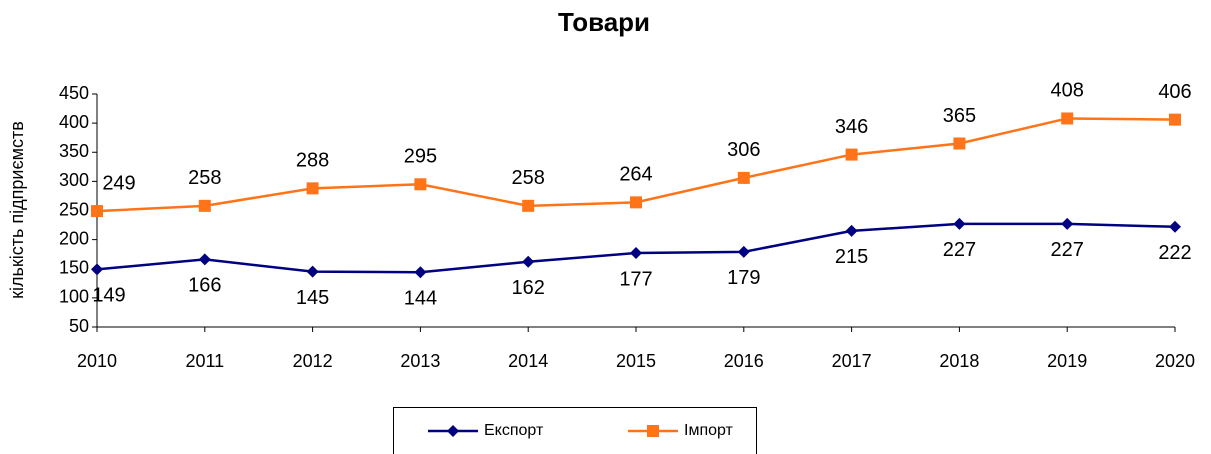  What do you see at coordinates (743, 278) in the screenshot?
I see `data-label: 179` at bounding box center [743, 278].